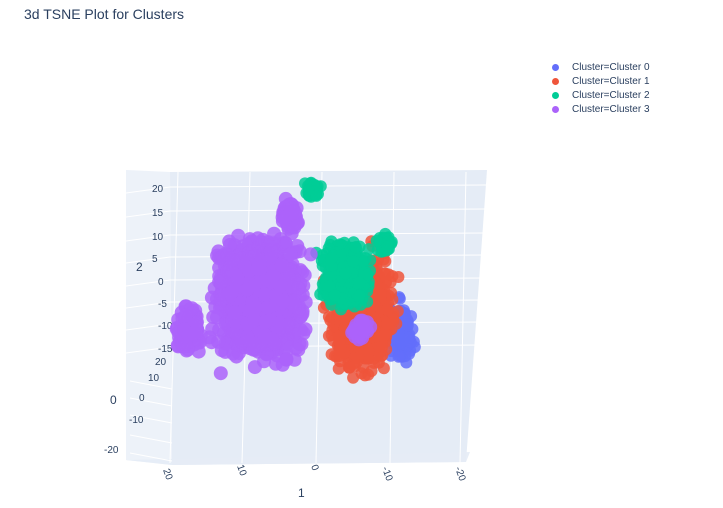 Image resolution: width=723 pixels, height=508 pixels. I want to click on z-tick-label: 10, so click(158, 237).